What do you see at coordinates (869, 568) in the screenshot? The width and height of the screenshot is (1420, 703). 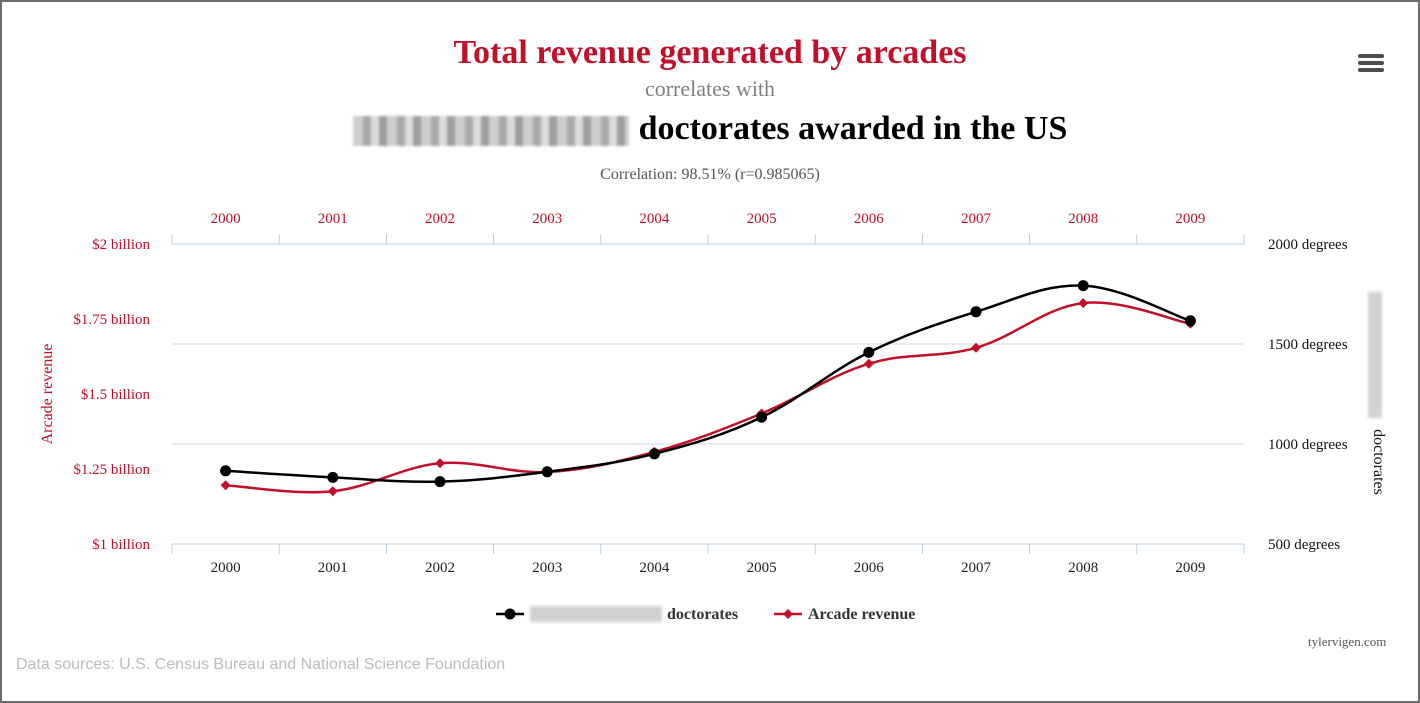 I see `x-tick-label-bottom: 2006` at bounding box center [869, 568].